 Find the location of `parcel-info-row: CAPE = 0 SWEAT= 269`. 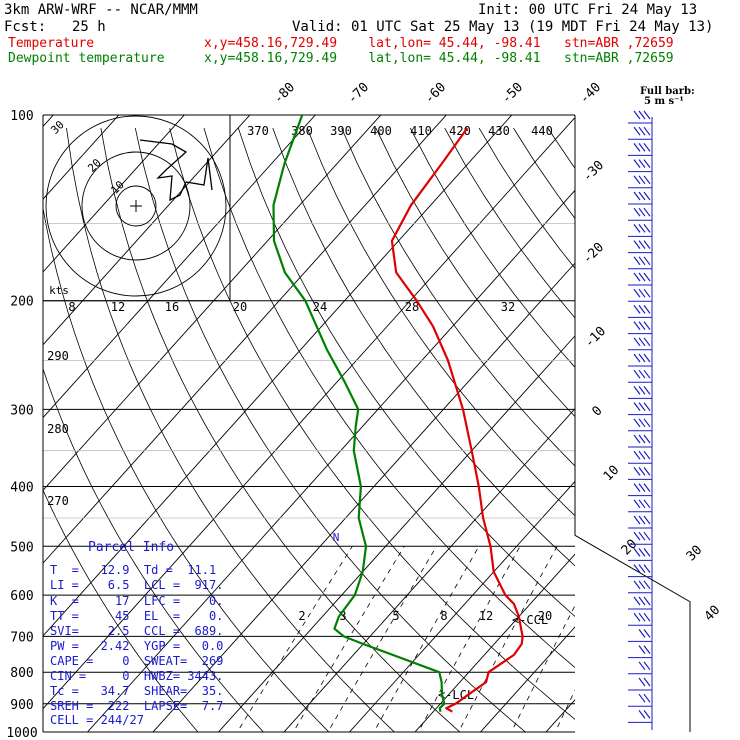

parcel-info-row: CAPE = 0 SWEAT= 269 is located at coordinates (137, 661).